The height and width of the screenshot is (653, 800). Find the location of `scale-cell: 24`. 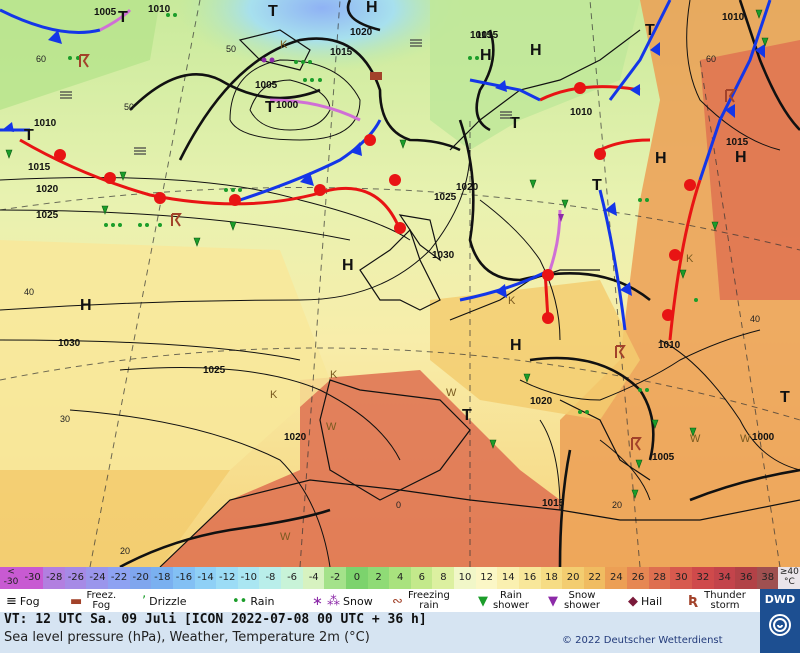

scale-cell: 24 is located at coordinates (616, 578).